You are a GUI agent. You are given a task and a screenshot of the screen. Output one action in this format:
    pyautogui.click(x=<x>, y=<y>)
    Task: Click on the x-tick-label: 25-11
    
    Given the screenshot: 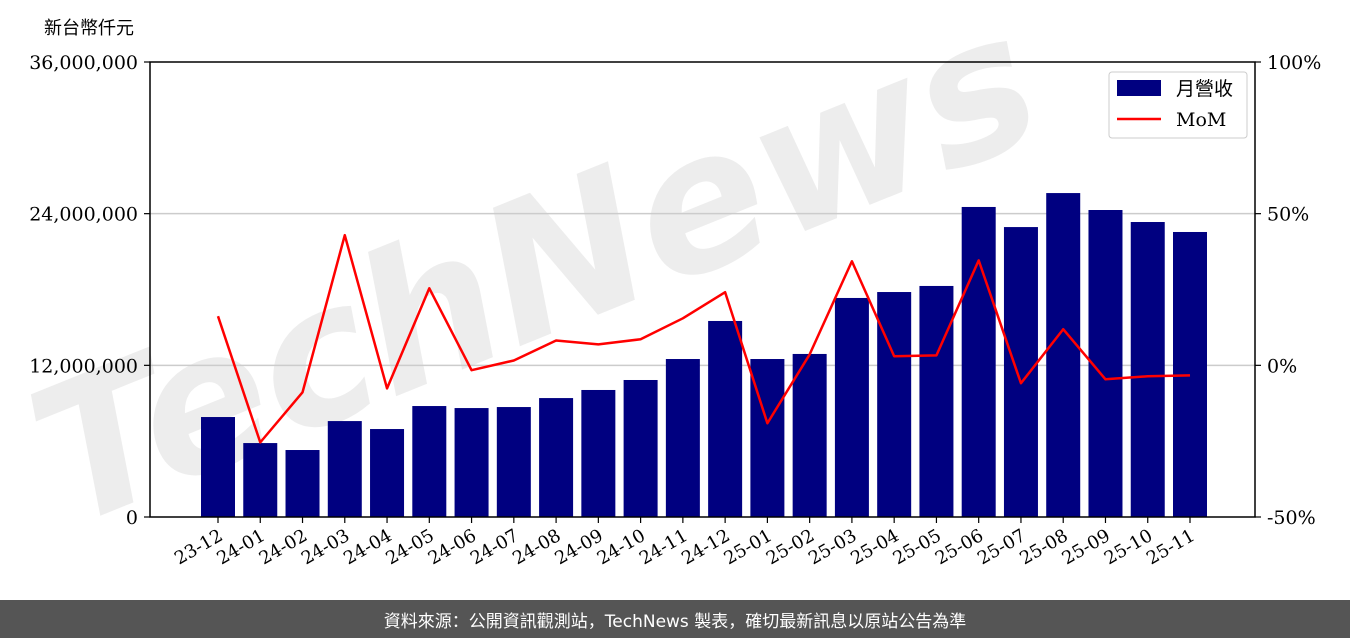 What is the action you would take?
    pyautogui.click(x=1170, y=547)
    